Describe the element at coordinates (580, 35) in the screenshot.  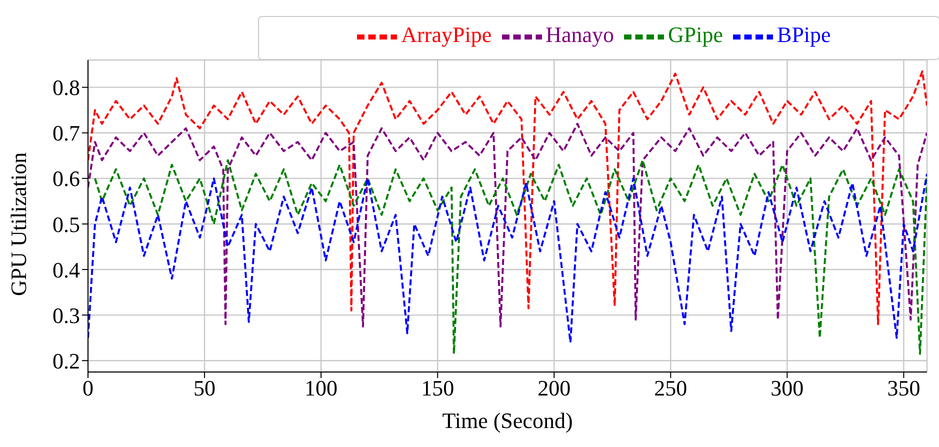
I see `legend-label: Hanayo` at that location.